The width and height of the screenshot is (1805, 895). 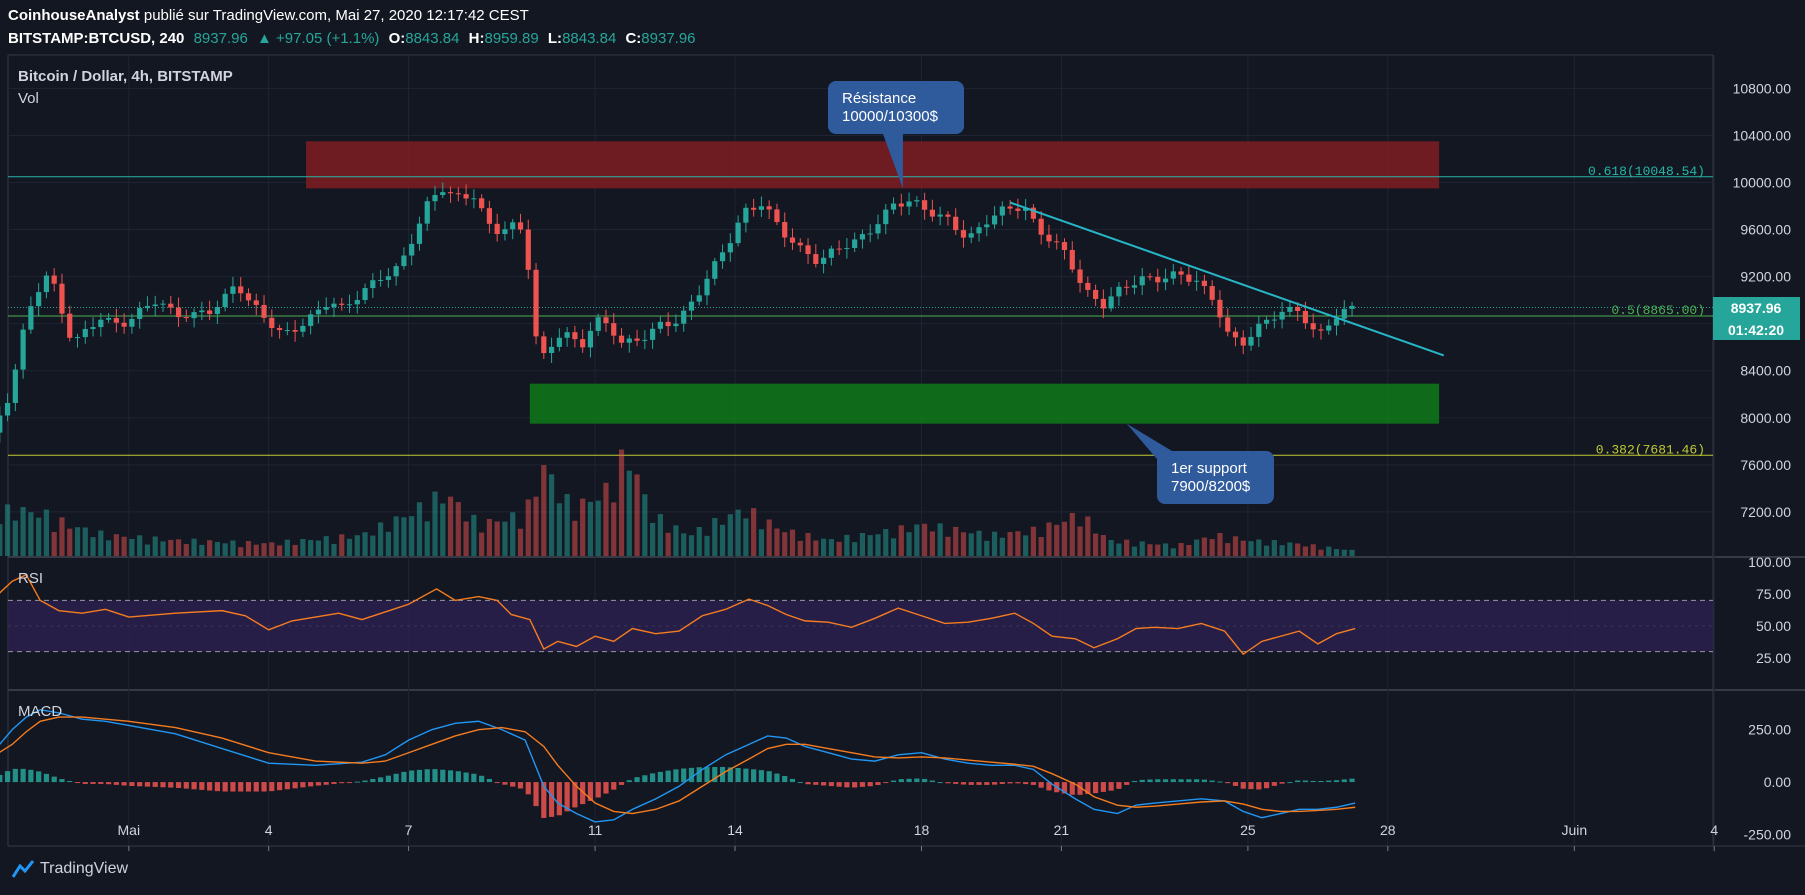 I want to click on open-label: O:, so click(x=397, y=38).